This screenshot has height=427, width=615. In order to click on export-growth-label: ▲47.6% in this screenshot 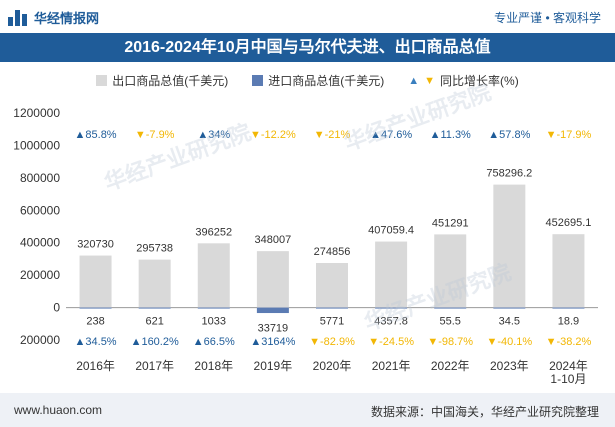, I will do `click(391, 135)`.